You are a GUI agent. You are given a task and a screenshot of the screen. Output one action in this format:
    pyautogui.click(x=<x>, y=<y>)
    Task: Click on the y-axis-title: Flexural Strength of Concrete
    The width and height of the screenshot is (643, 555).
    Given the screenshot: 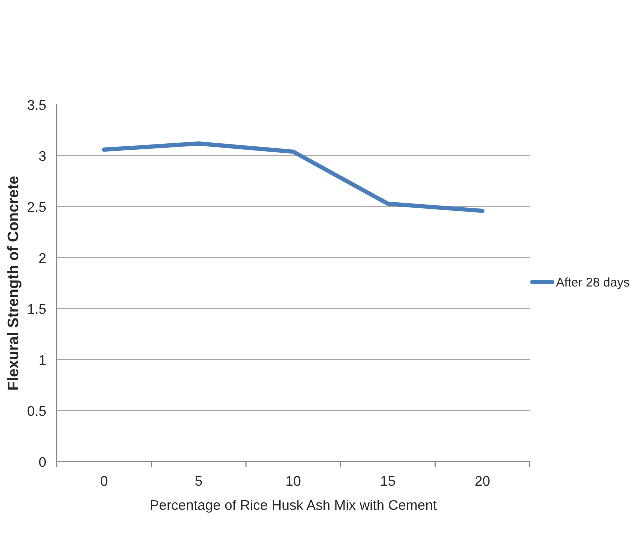 What is the action you would take?
    pyautogui.click(x=14, y=283)
    